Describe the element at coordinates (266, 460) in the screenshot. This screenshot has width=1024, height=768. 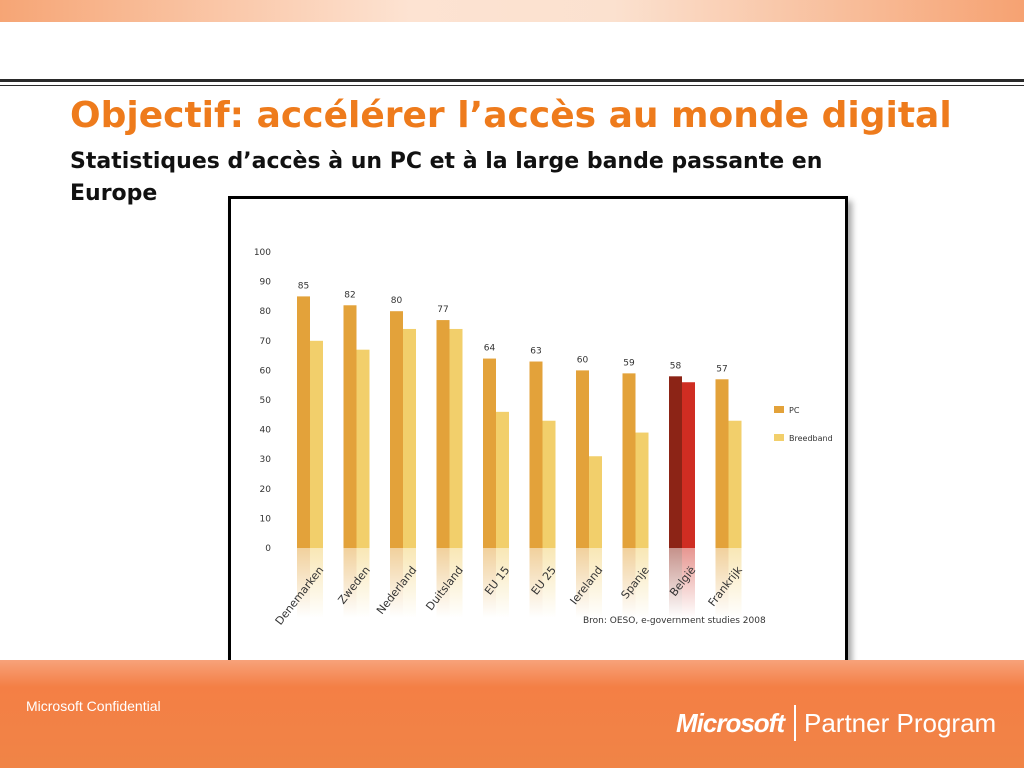
I see `y-tick-label: 30` at that location.